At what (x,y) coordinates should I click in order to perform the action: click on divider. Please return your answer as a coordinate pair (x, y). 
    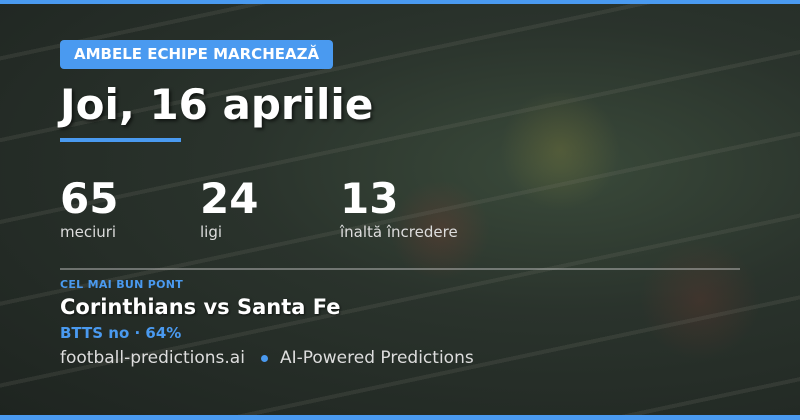
    Looking at the image, I should click on (400, 269).